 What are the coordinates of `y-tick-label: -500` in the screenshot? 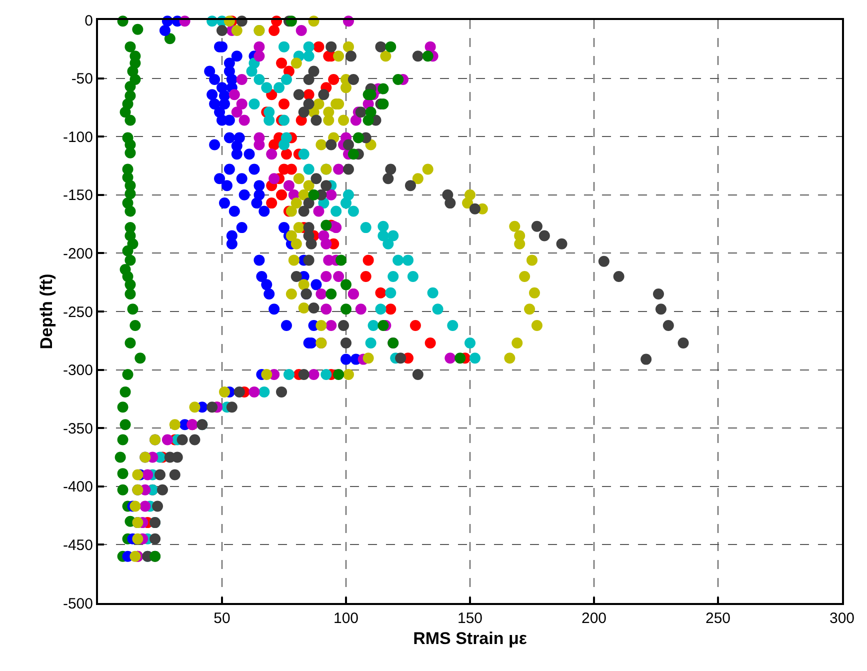 It's located at (77, 603).